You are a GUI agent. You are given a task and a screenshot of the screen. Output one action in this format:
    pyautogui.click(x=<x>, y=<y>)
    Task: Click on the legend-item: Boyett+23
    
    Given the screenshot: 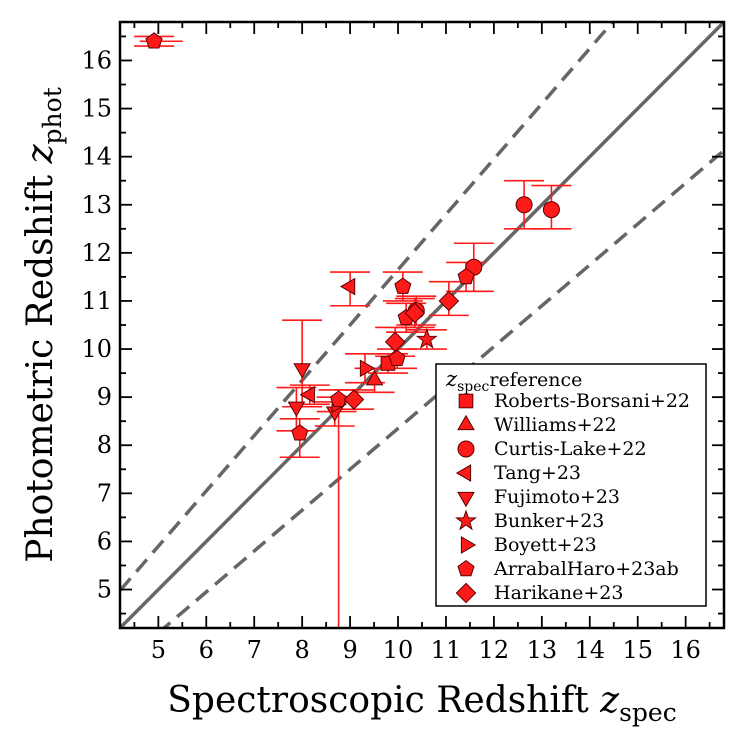 What is the action you would take?
    pyautogui.click(x=528, y=545)
    